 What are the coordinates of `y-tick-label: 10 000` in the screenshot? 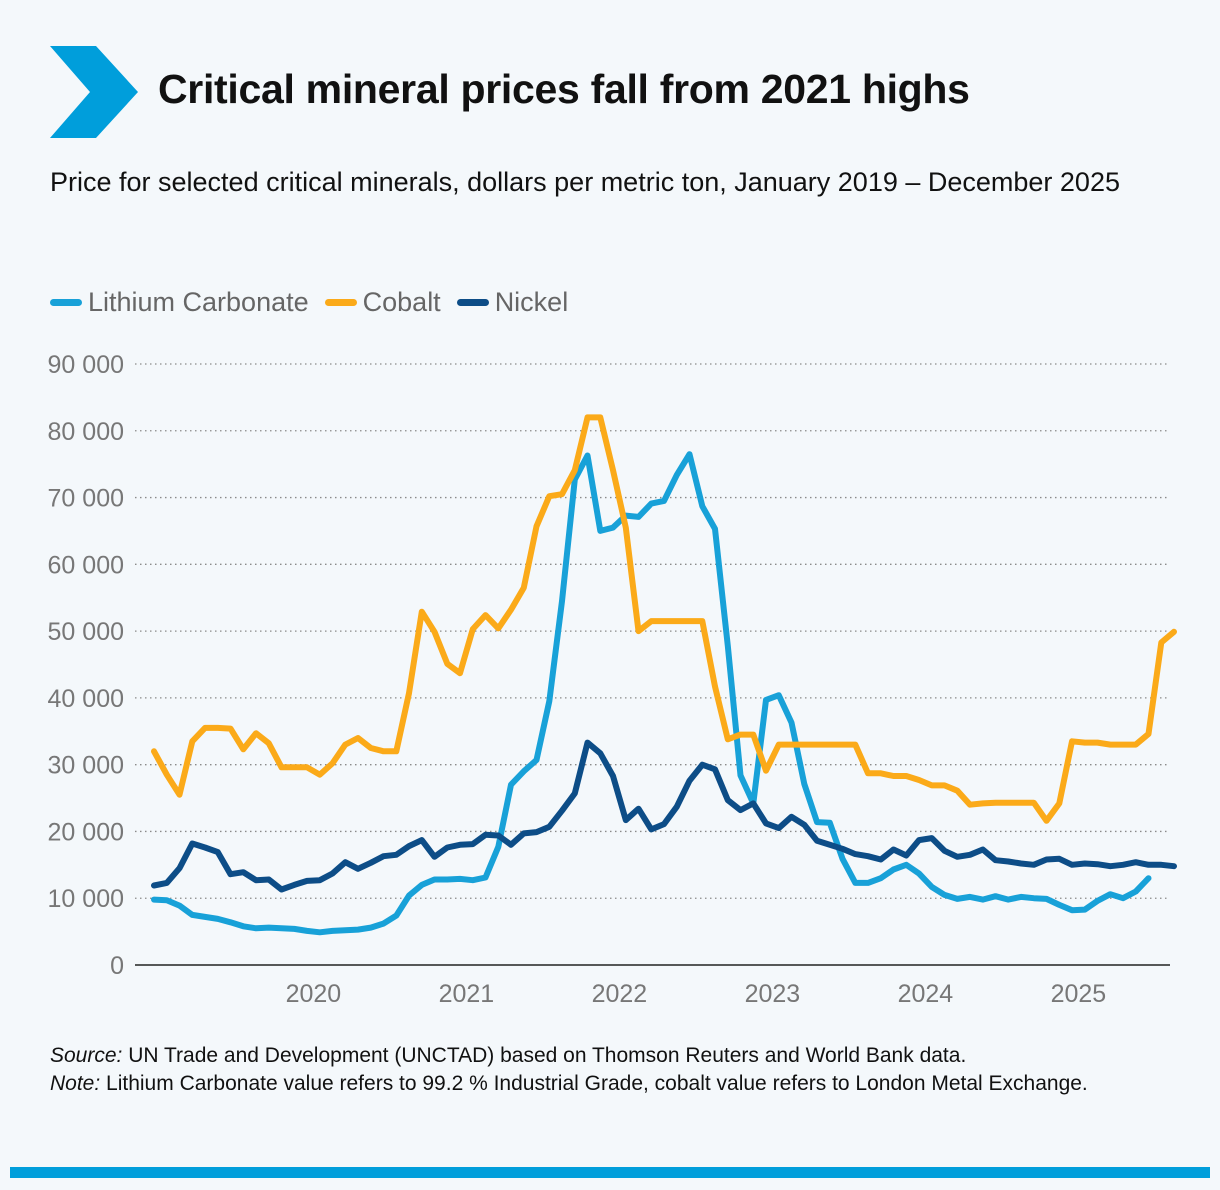 It's located at (86, 899).